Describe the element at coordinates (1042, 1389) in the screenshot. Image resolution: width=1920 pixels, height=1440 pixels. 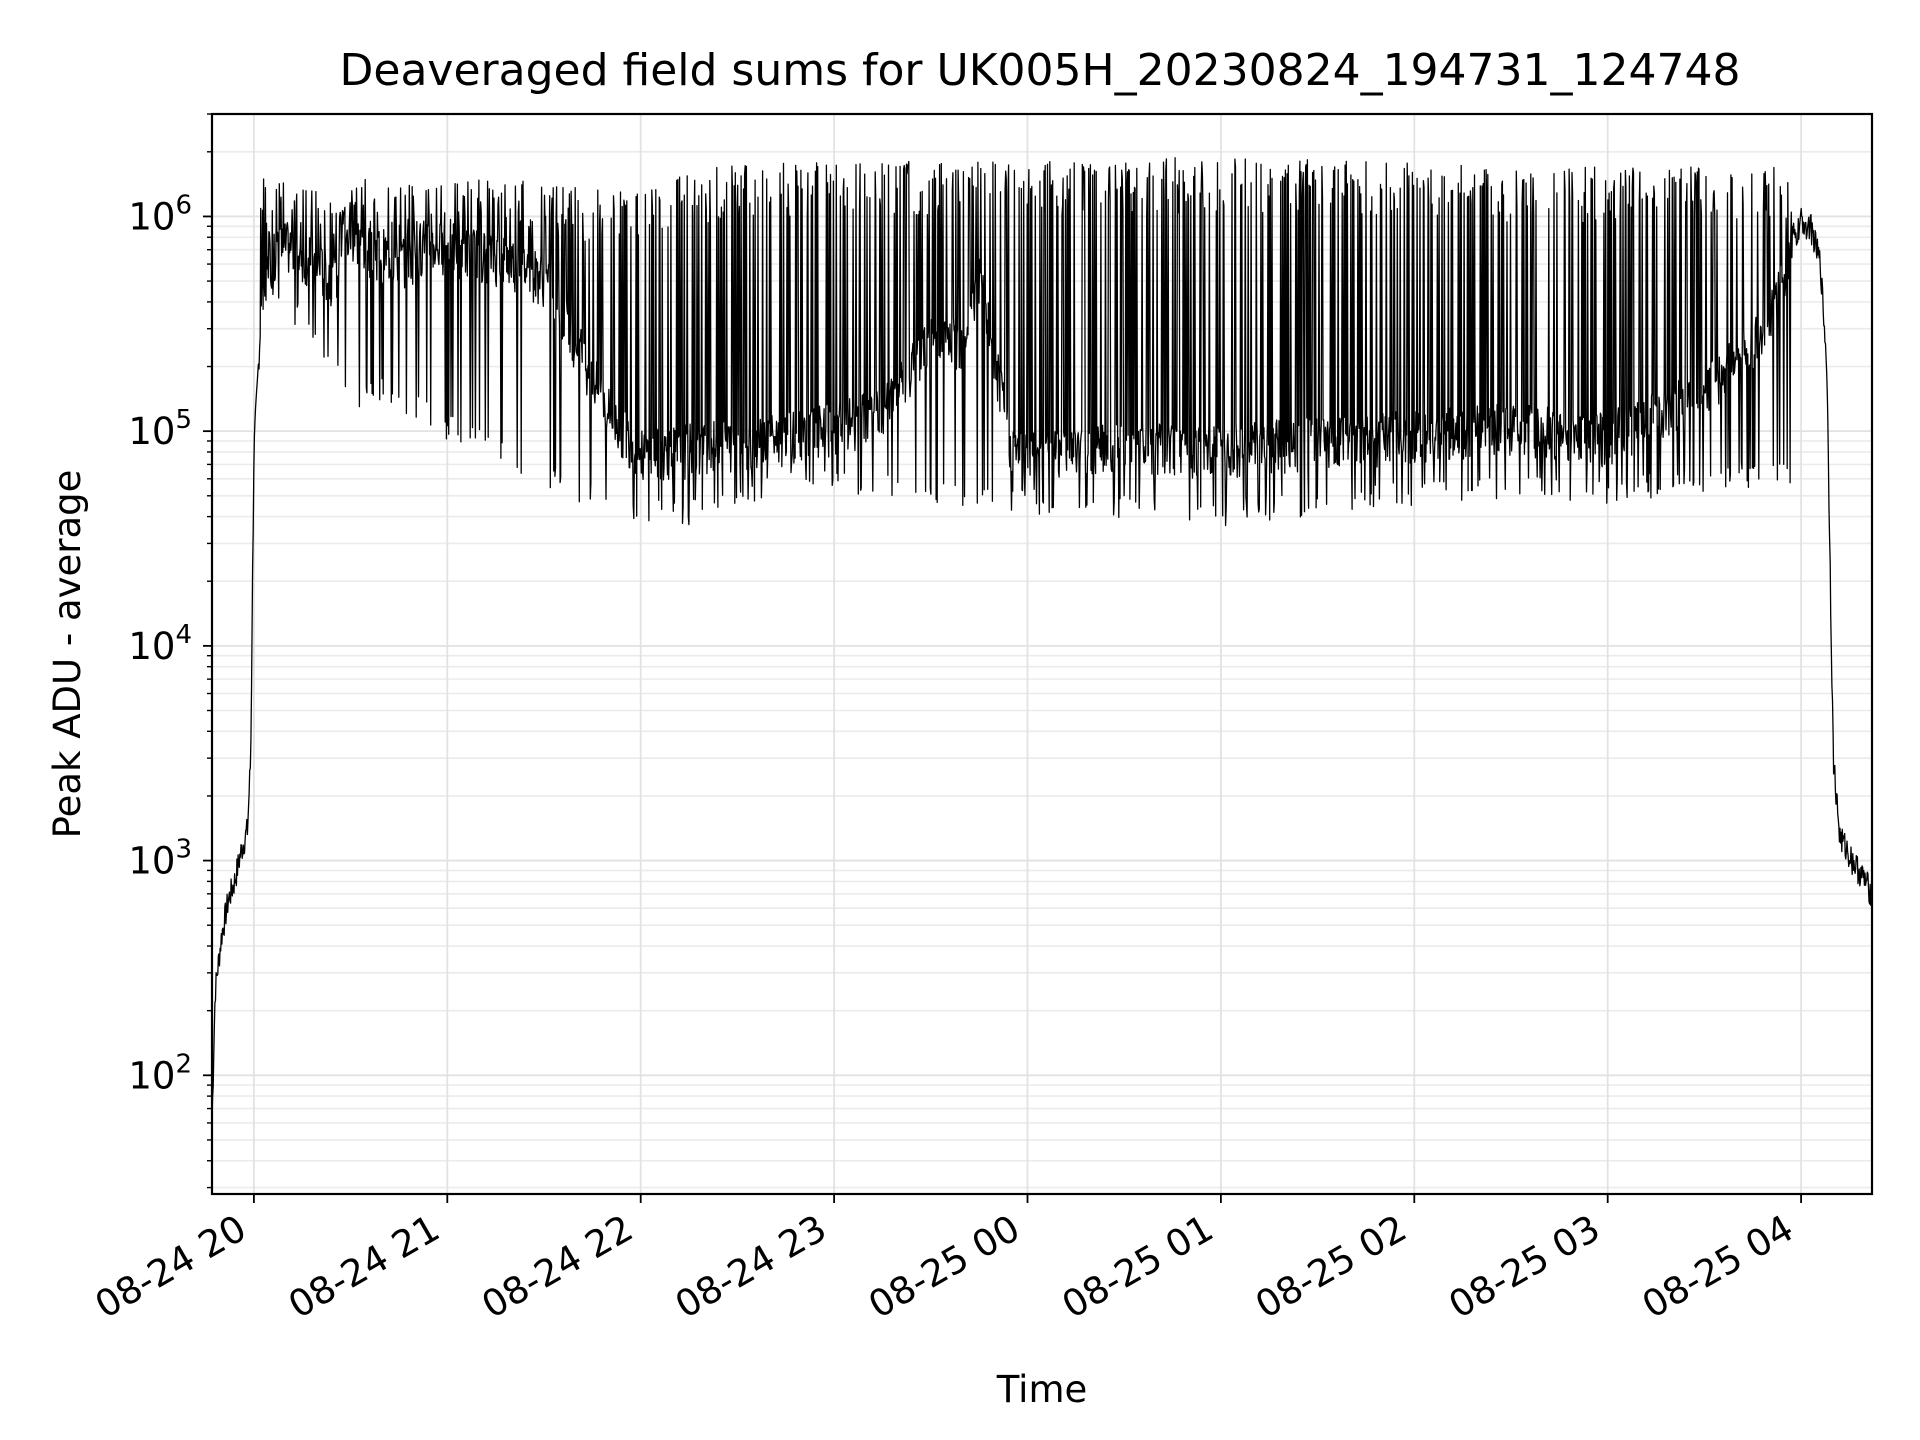
I see `x-axis-label: Time` at that location.